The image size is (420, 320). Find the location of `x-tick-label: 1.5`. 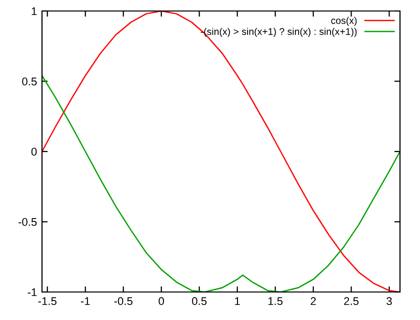

x-tick-label: 1.5 is located at coordinates (275, 301).